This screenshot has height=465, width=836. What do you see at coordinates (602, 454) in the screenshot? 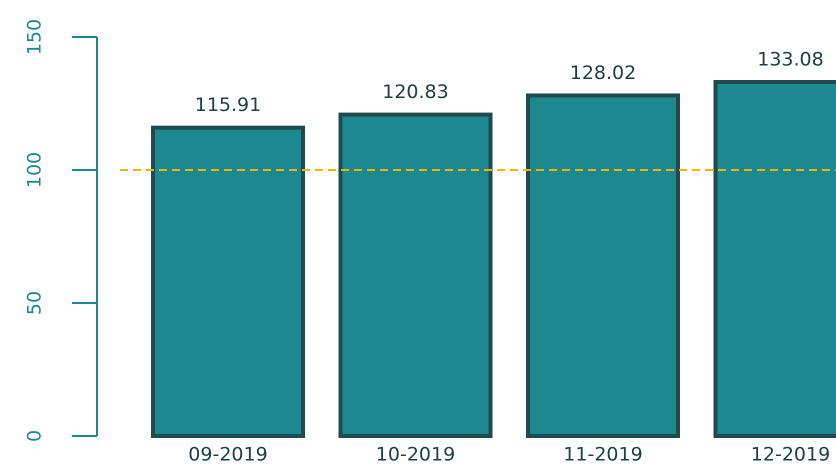
I see `x-tick-label: 11-2019` at bounding box center [602, 454].